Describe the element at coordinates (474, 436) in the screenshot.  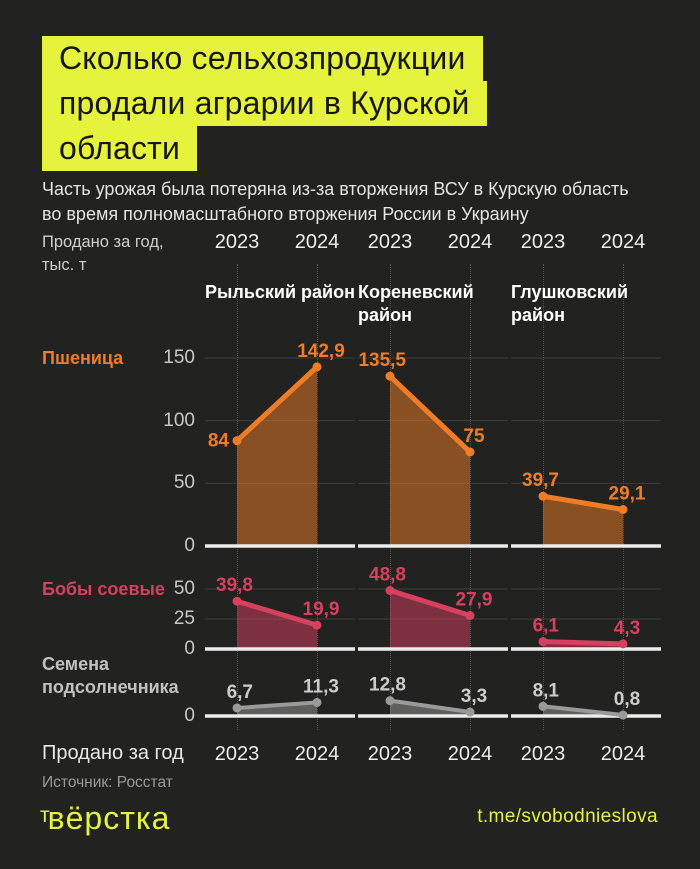
I see `value-label: 75` at that location.